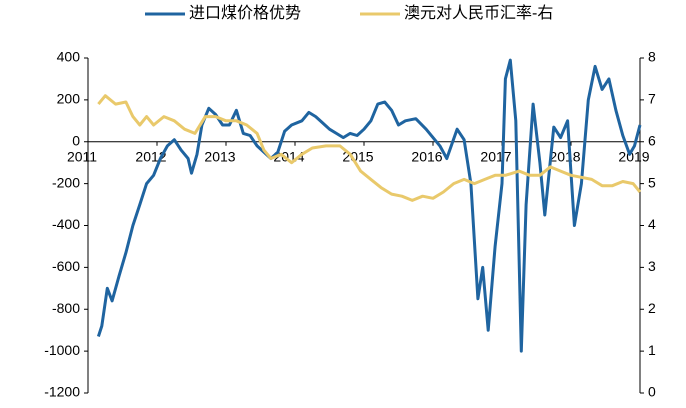 The height and width of the screenshot is (408, 686). Describe the element at coordinates (652, 182) in the screenshot. I see `y2-tick-label: 5` at that location.